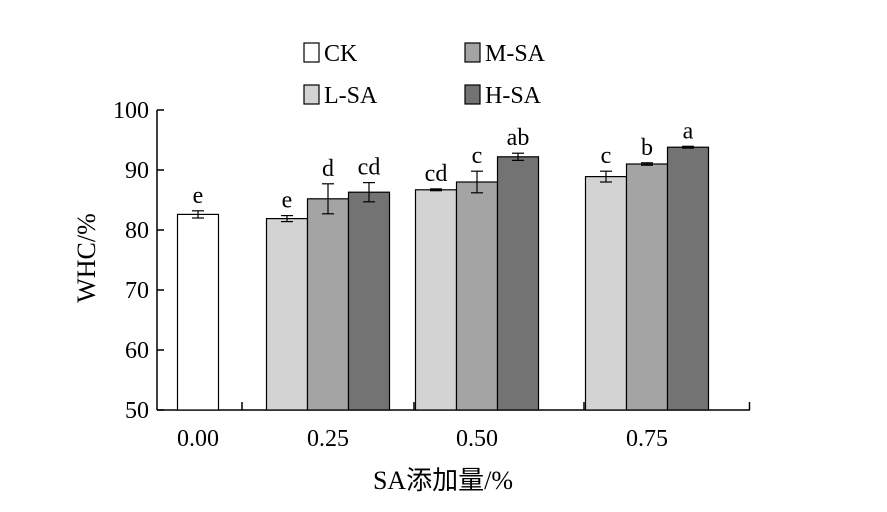 The height and width of the screenshot is (512, 887). I want to click on significance-label: ab, so click(518, 138).